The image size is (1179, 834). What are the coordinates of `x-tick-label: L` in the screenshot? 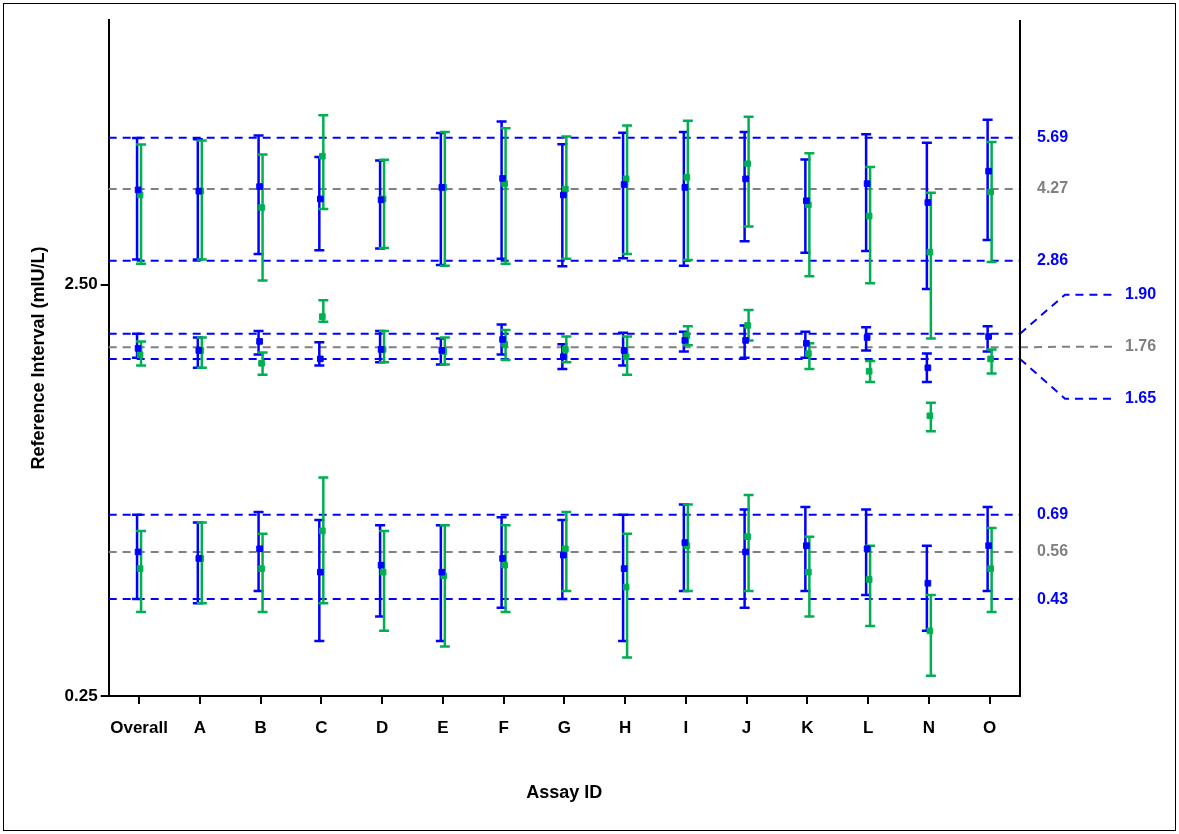 It's located at (868, 727).